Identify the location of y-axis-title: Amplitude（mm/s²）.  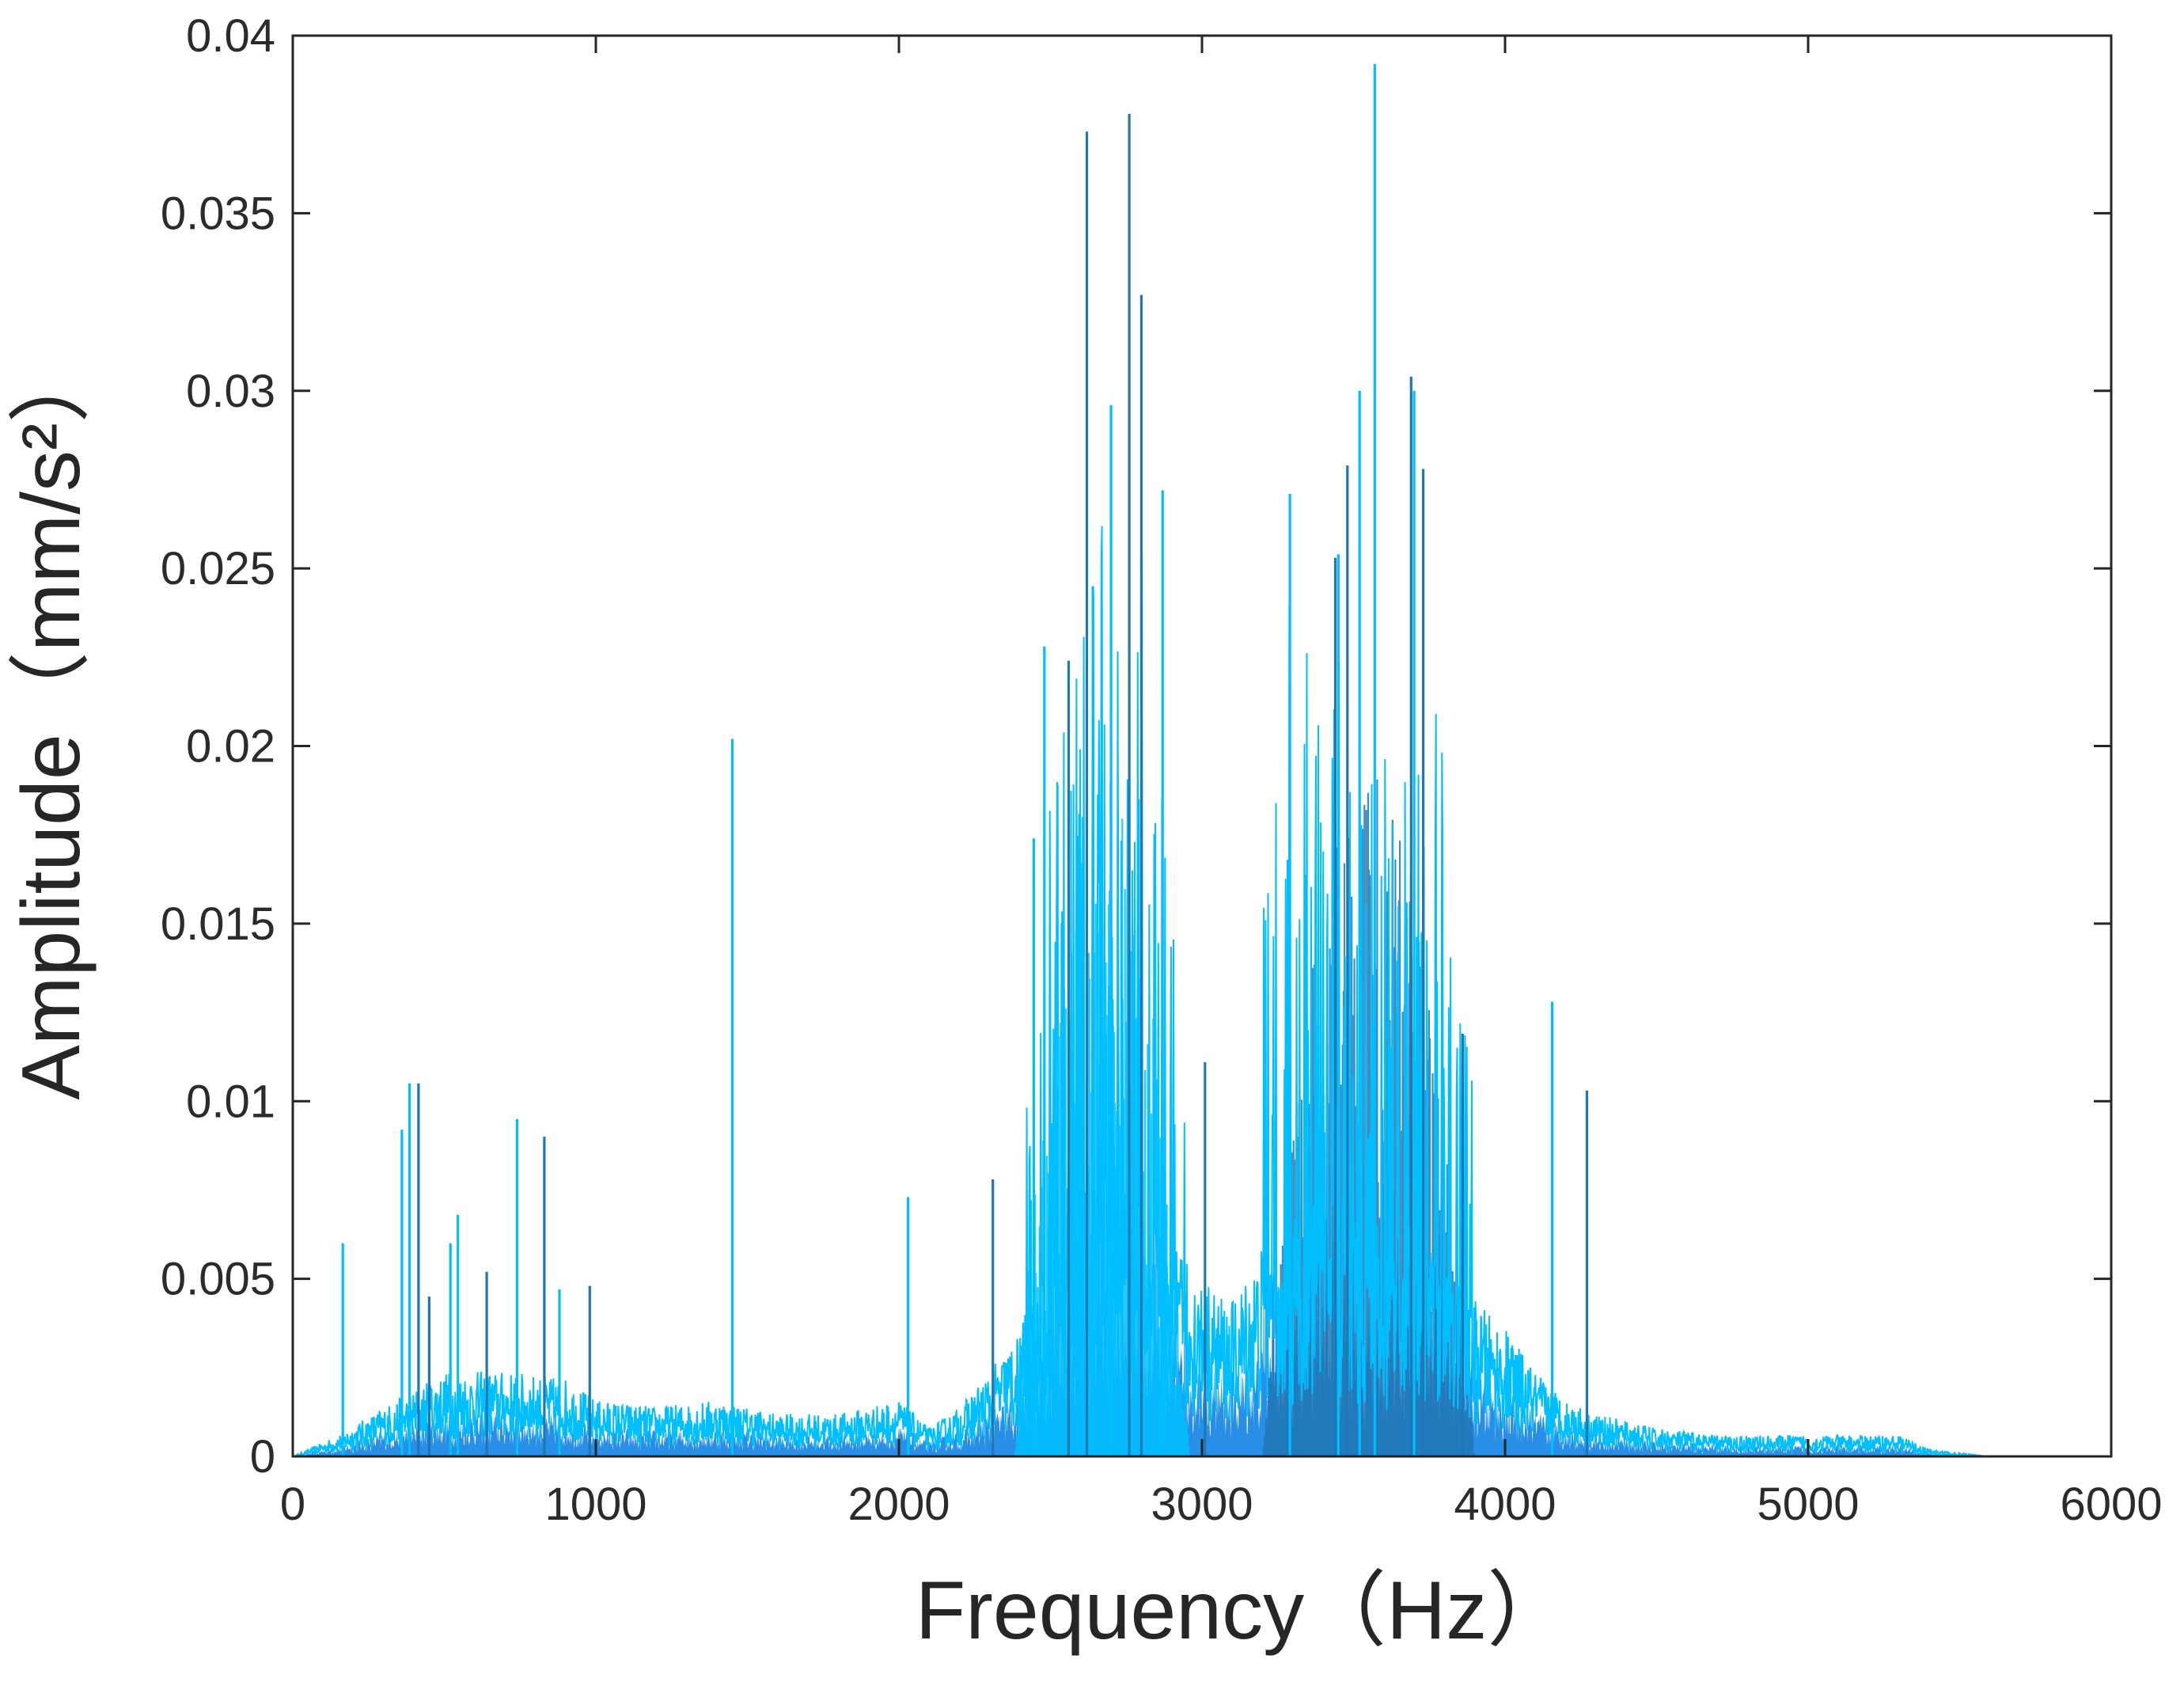
(51, 719).